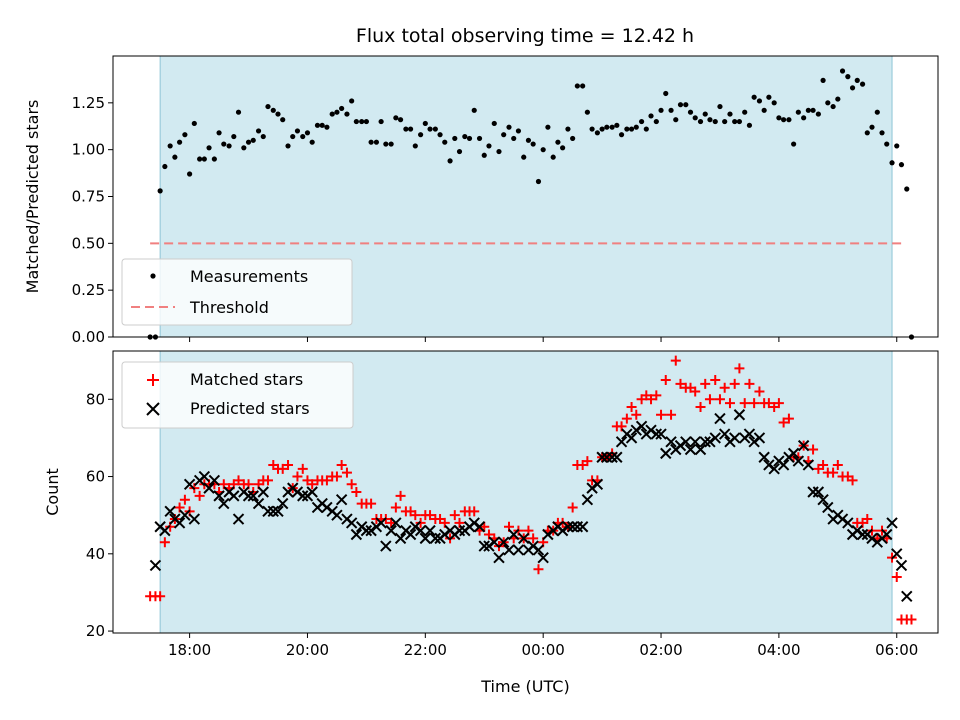  I want to click on y-tick-label: 0.75, so click(88, 197).